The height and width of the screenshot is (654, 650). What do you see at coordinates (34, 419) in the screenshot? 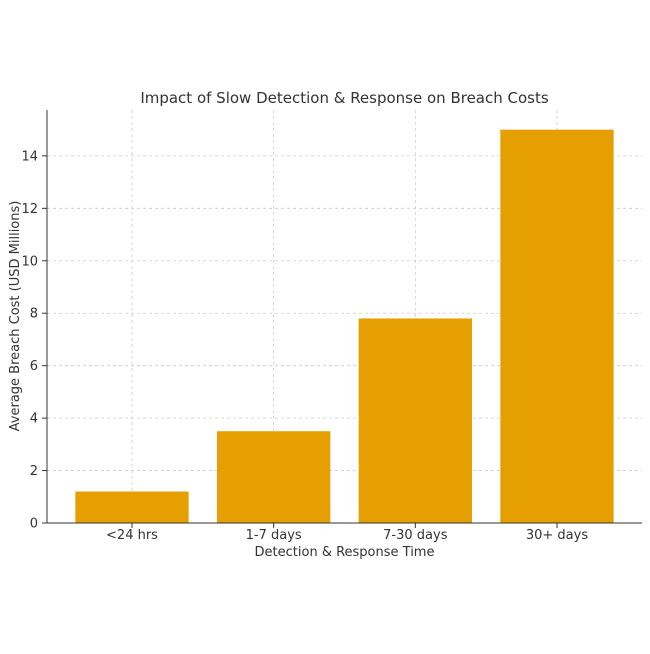
I see `y-tick-label: 4` at bounding box center [34, 419].